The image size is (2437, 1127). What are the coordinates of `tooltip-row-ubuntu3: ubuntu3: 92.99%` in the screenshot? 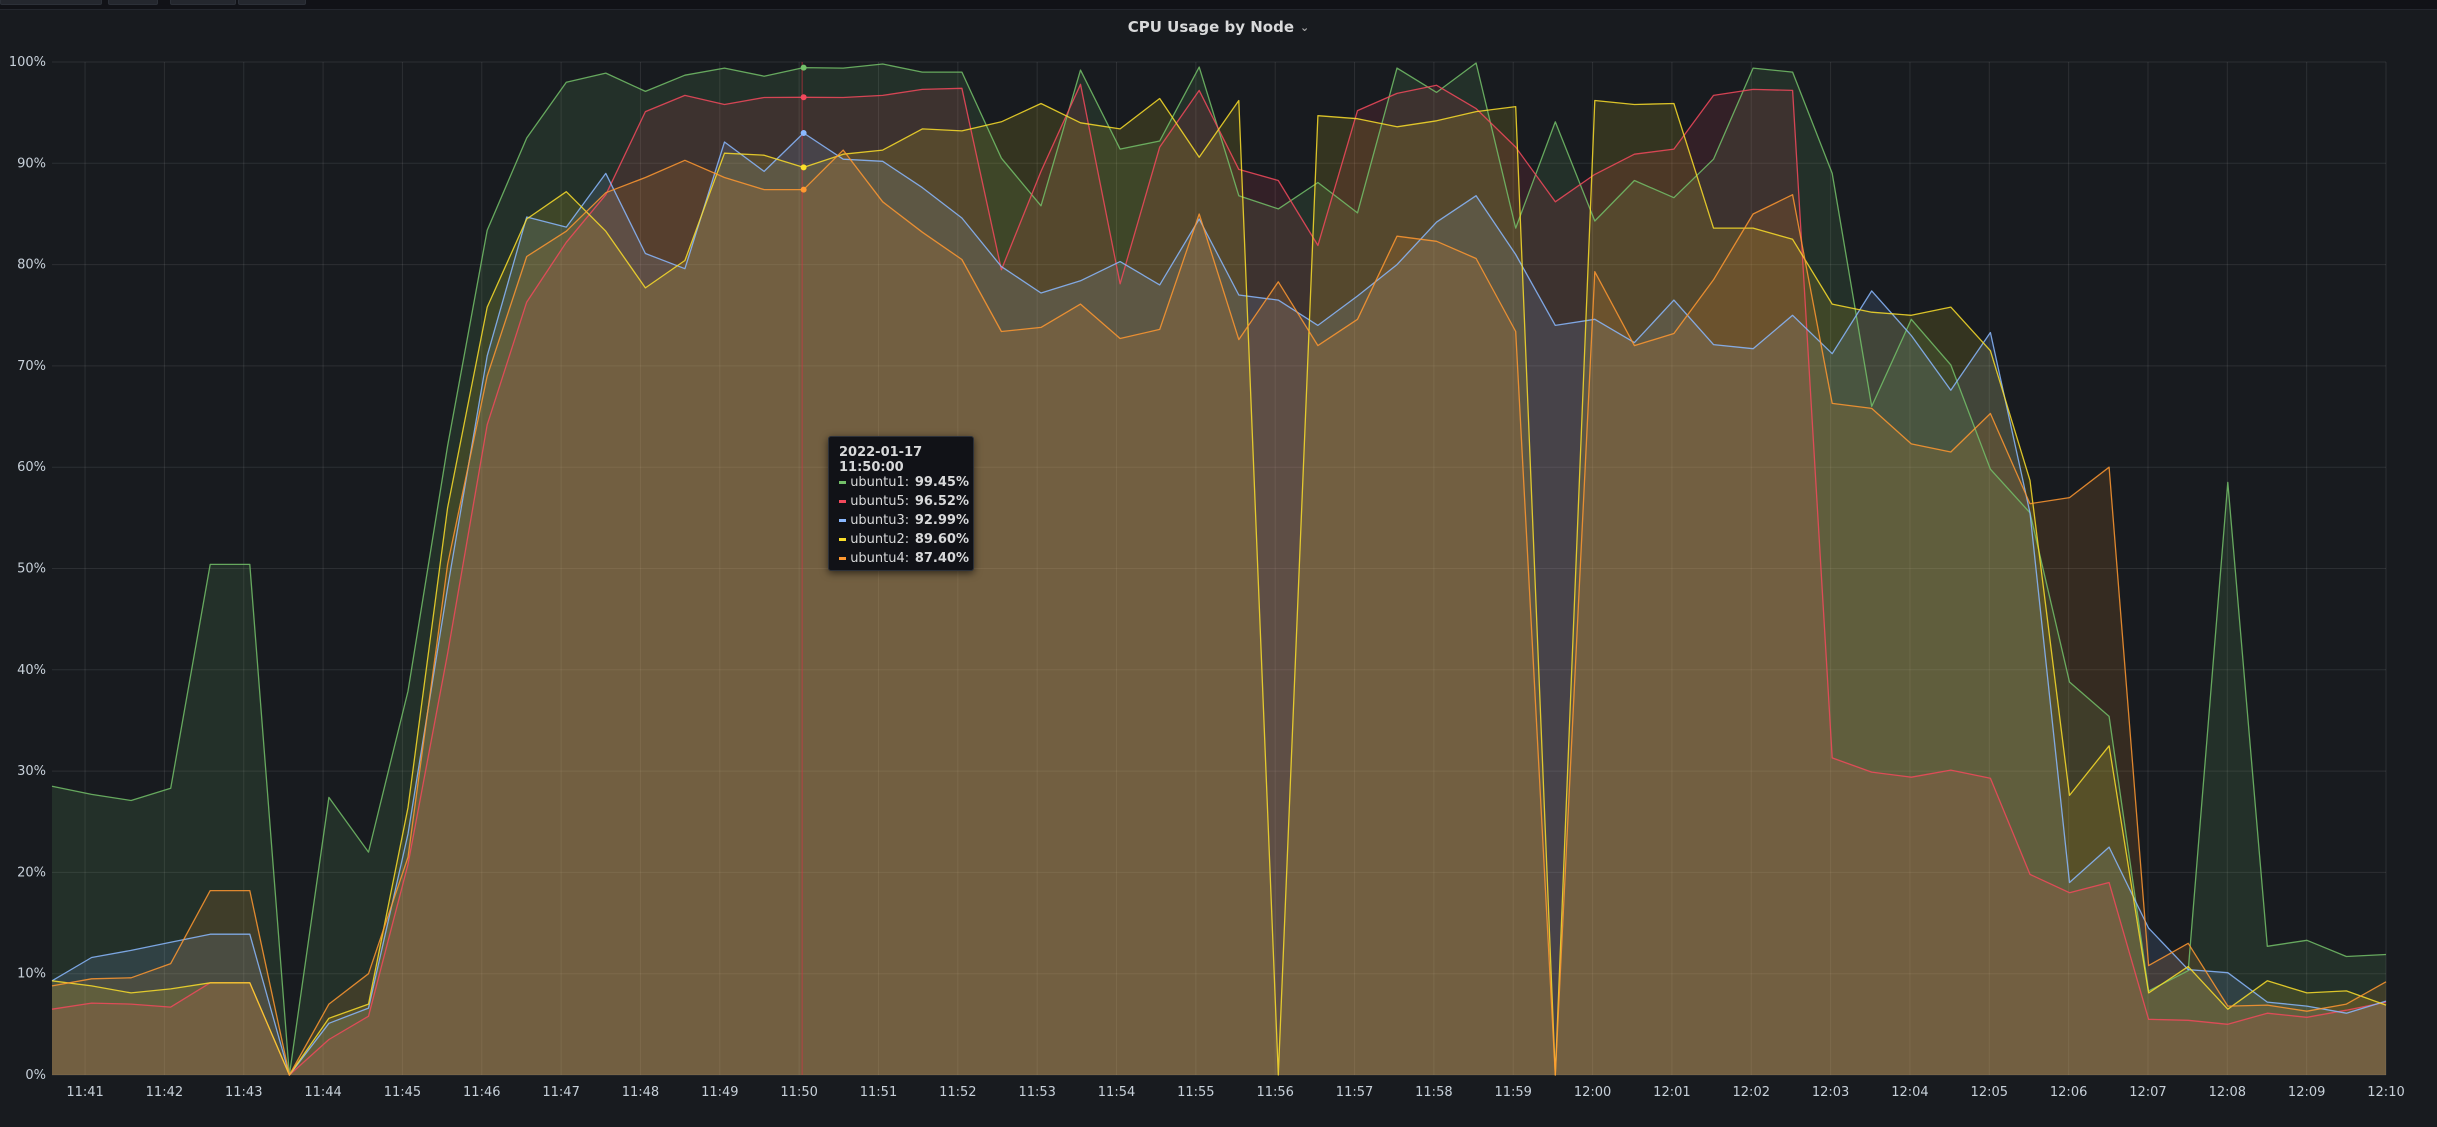 It's located at (904, 520).